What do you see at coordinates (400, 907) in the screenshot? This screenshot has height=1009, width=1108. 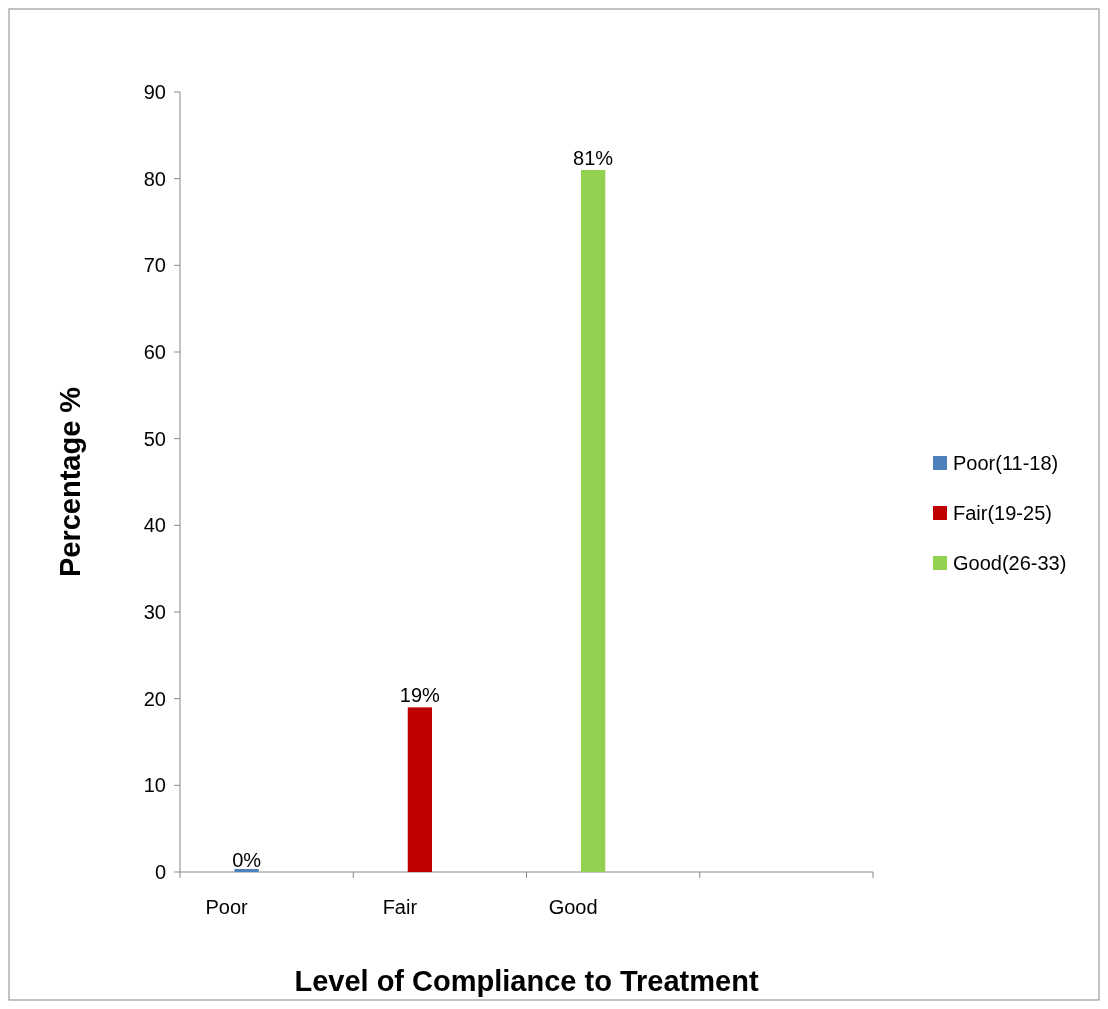 I see `x-tick-label: Fair` at bounding box center [400, 907].